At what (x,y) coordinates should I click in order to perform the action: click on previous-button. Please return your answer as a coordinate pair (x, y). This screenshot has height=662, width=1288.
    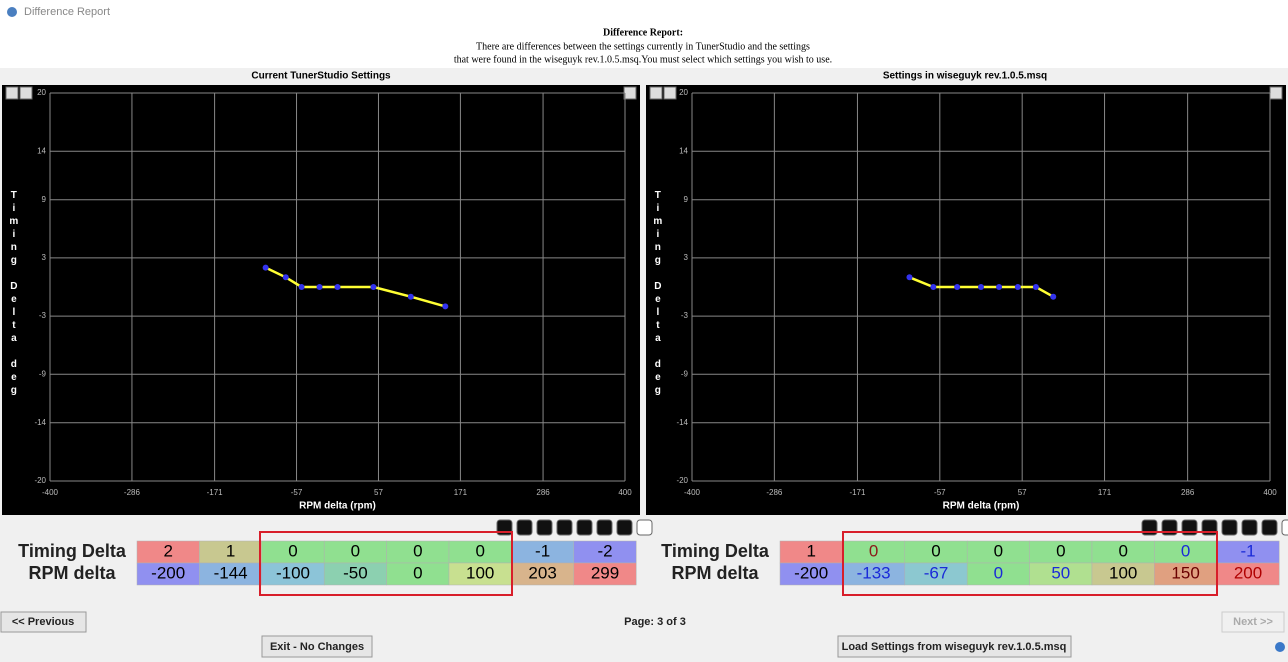
    Looking at the image, I should click on (43, 622).